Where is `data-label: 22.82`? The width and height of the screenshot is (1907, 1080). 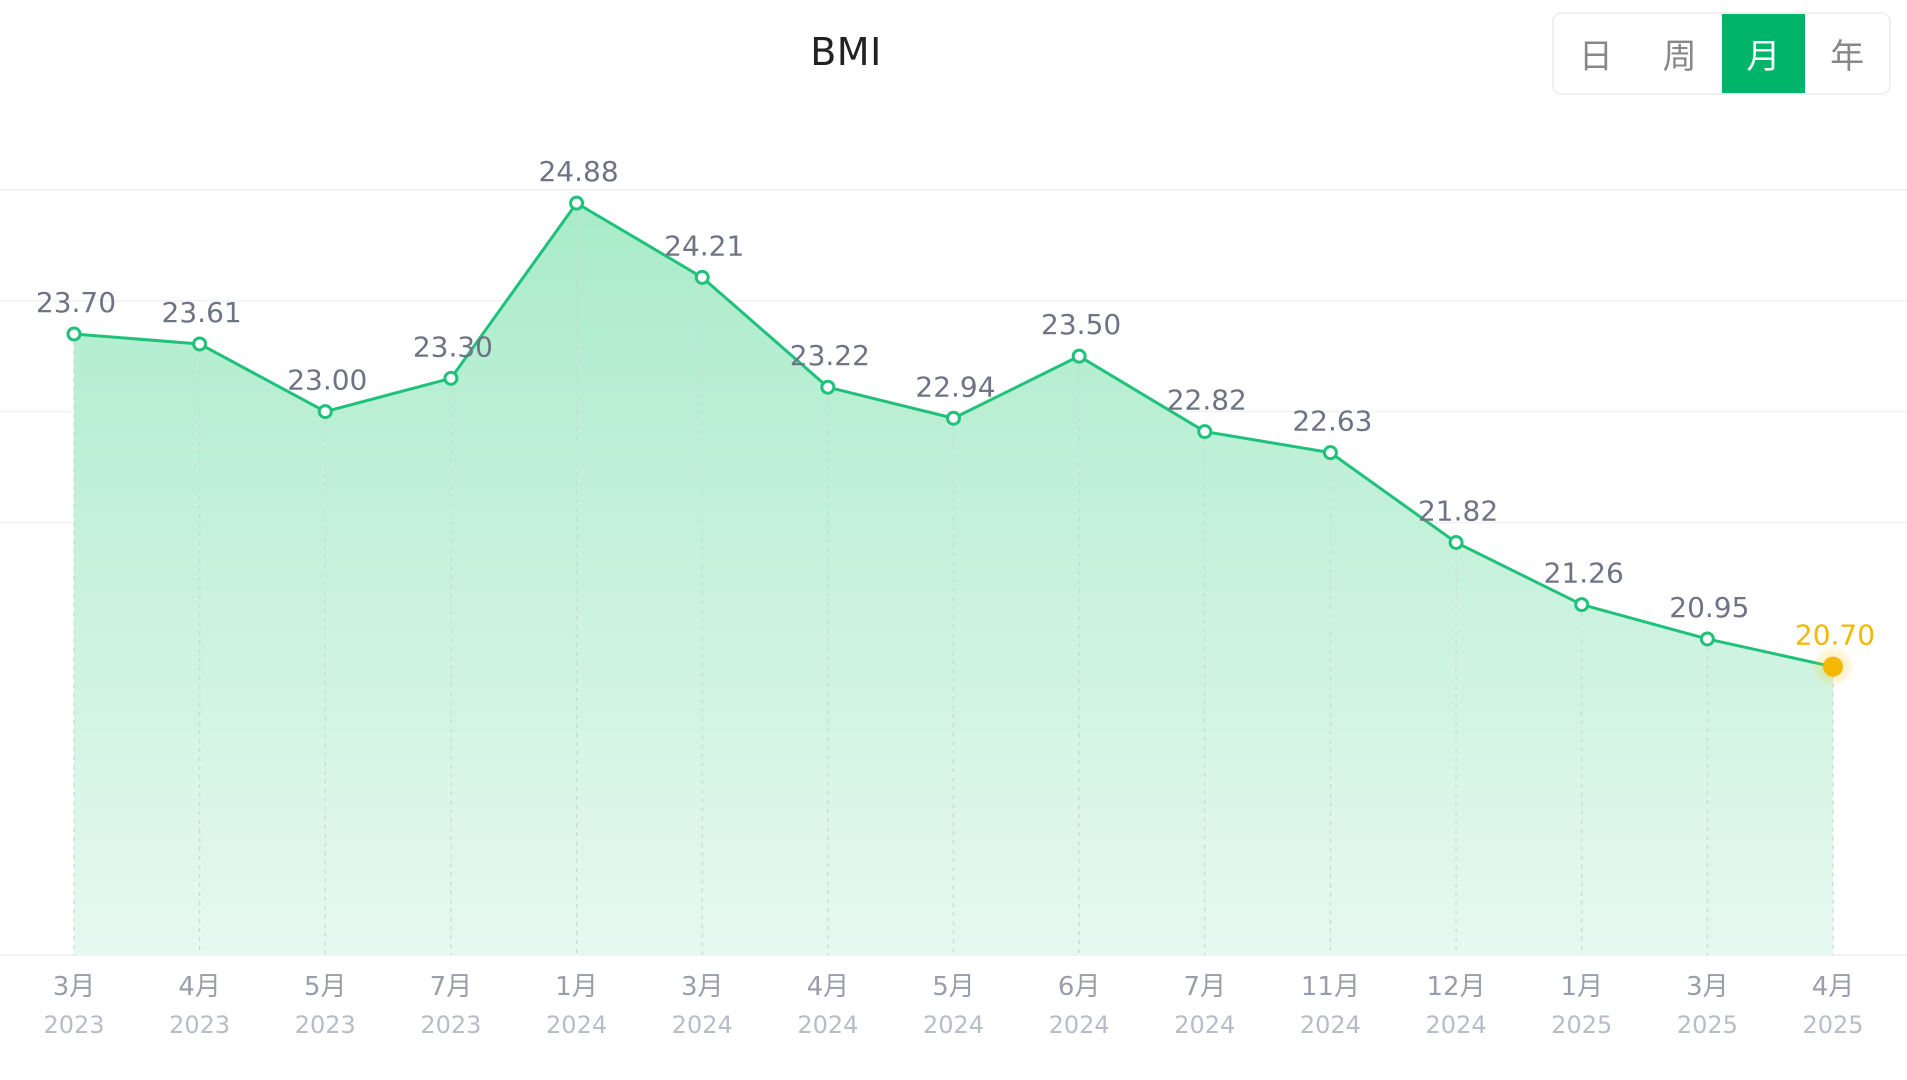
data-label: 22.82 is located at coordinates (1207, 400).